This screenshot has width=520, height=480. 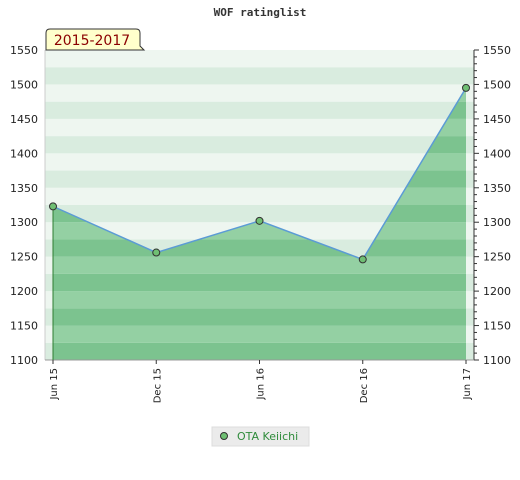 I want to click on y-tick-label-left: 1100, so click(x=24, y=360).